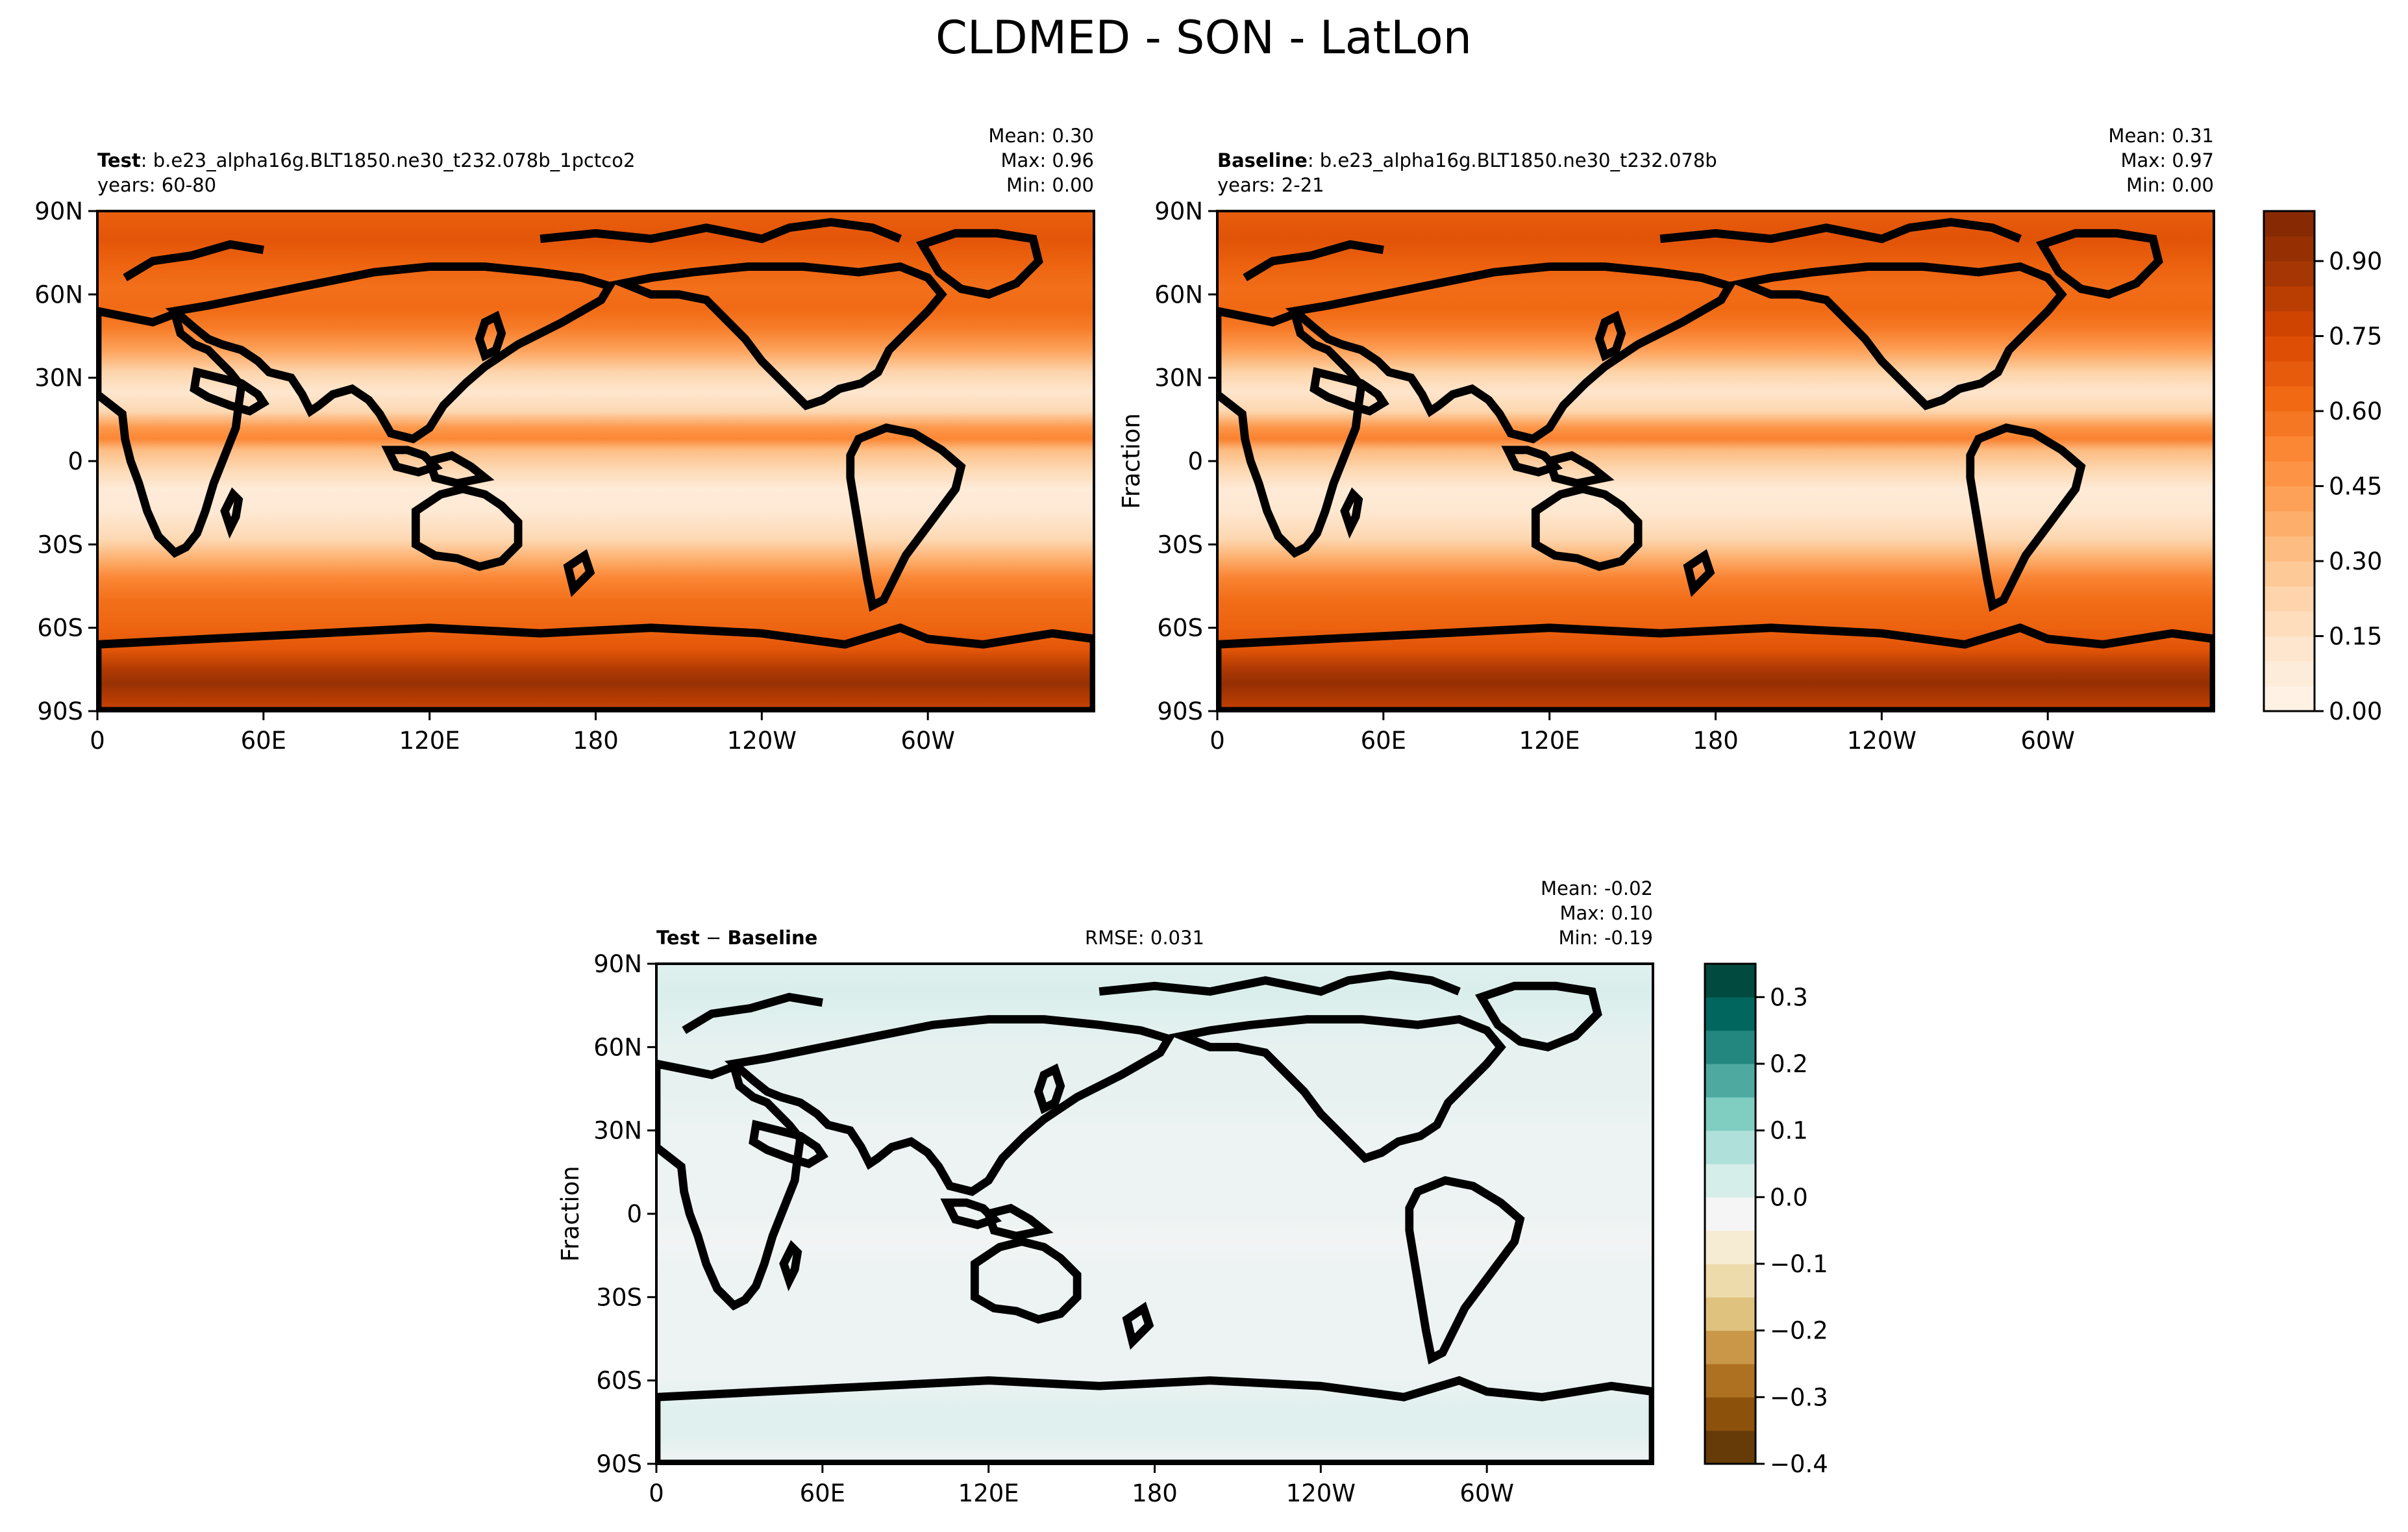 The image size is (2408, 1532). I want to click on ytick-label-test-4: 30S, so click(60, 545).